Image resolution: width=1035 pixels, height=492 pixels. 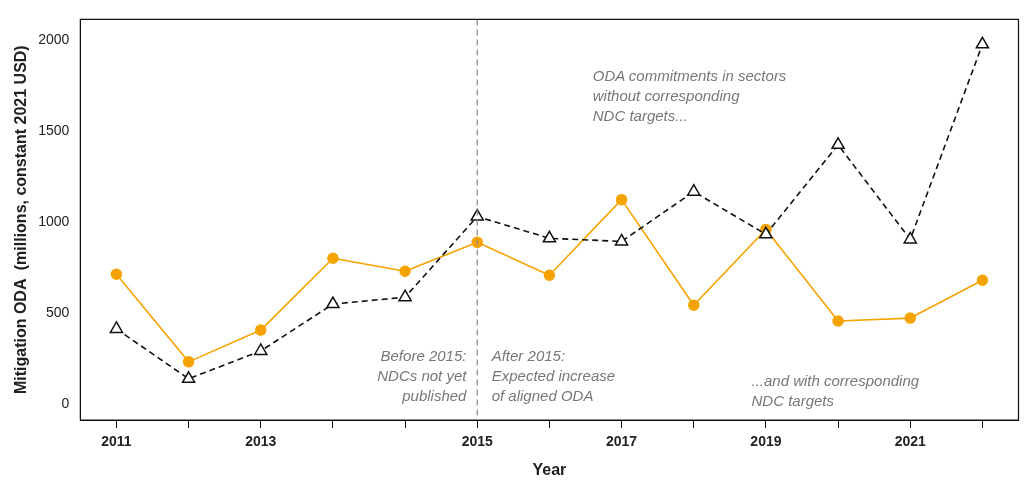 What do you see at coordinates (65, 402) in the screenshot?
I see `y-tick-label: 0` at bounding box center [65, 402].